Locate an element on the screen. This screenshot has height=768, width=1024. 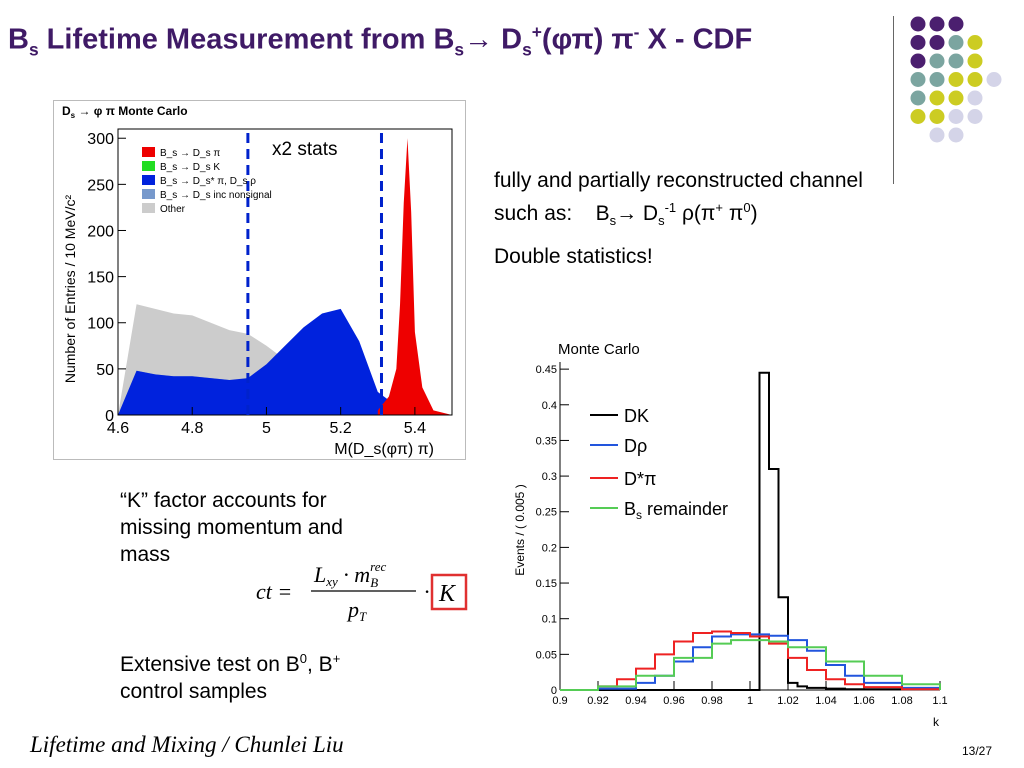
y-tick-label: 0.25 is located at coordinates (546, 513).